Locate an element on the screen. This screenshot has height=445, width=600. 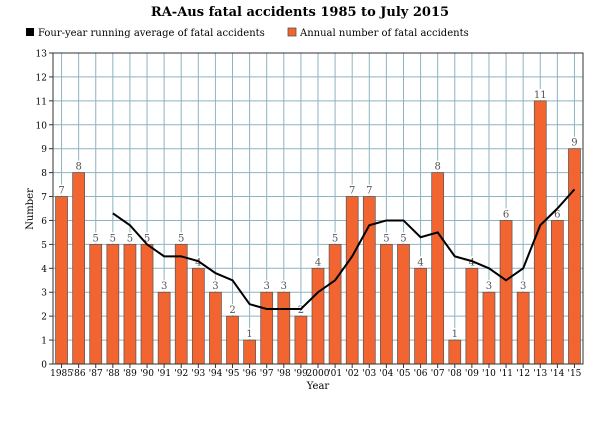
x-tick-label: '09 is located at coordinates (472, 374).